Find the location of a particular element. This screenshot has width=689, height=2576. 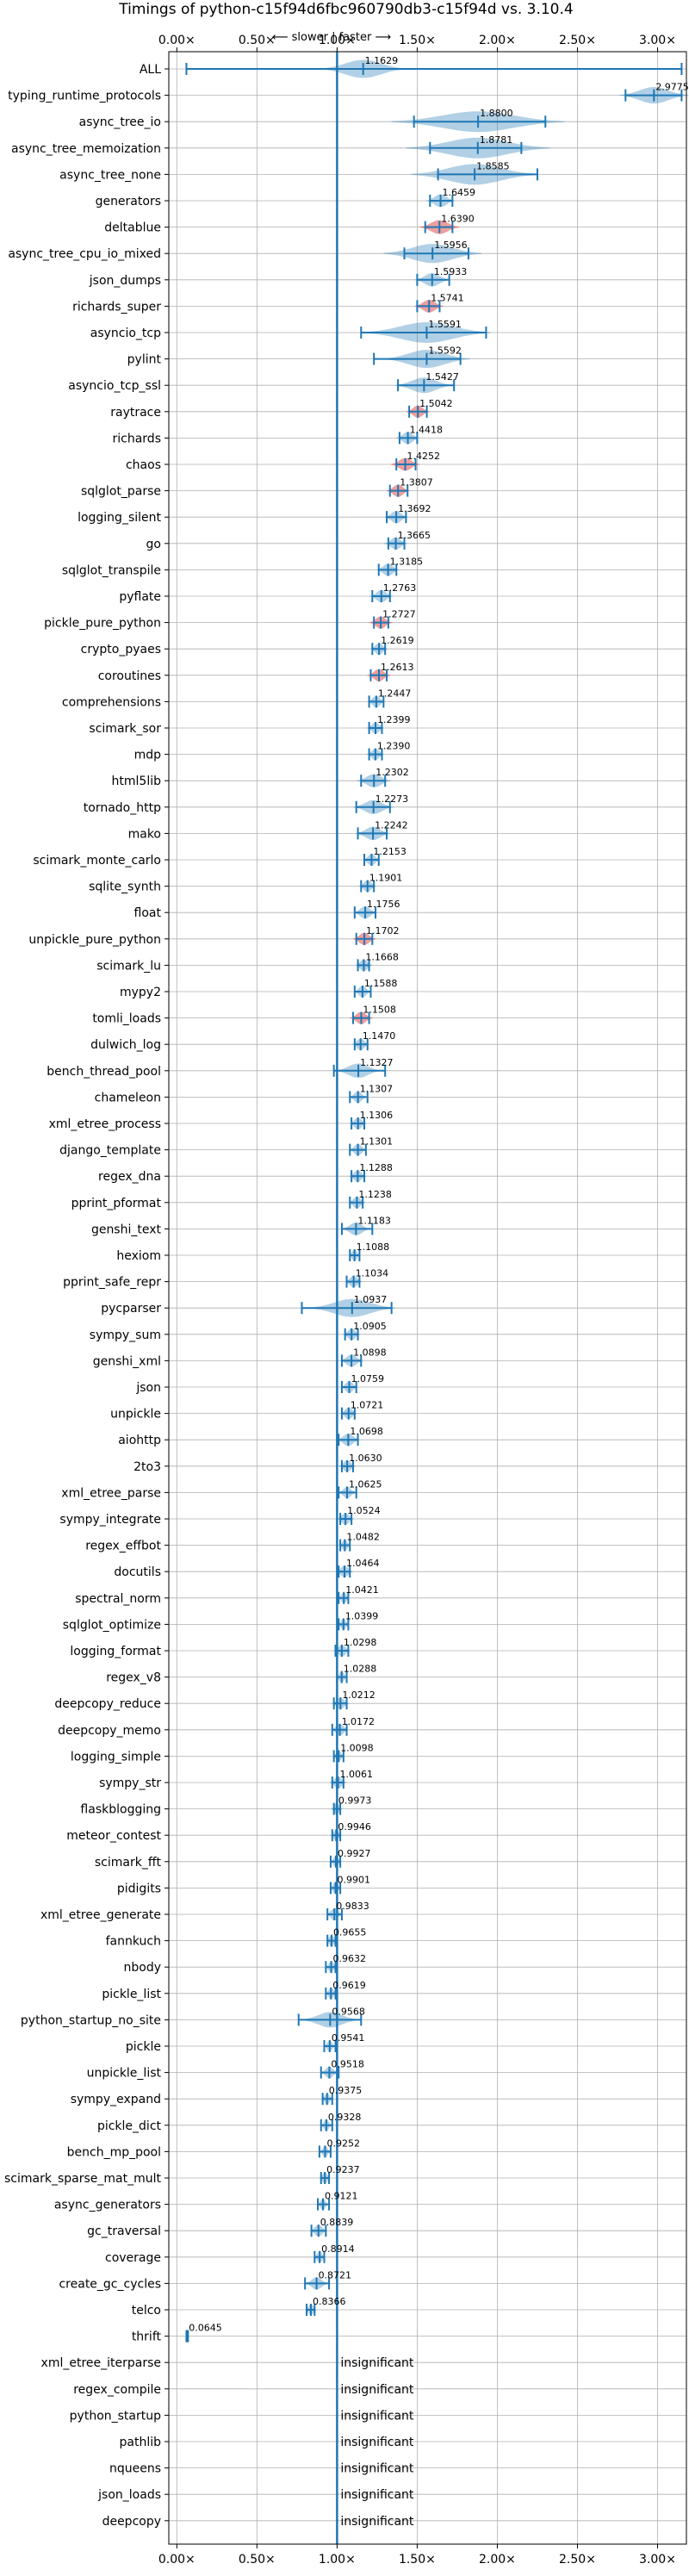

benchmark-mark: 1.0630 is located at coordinates (360, 1462).